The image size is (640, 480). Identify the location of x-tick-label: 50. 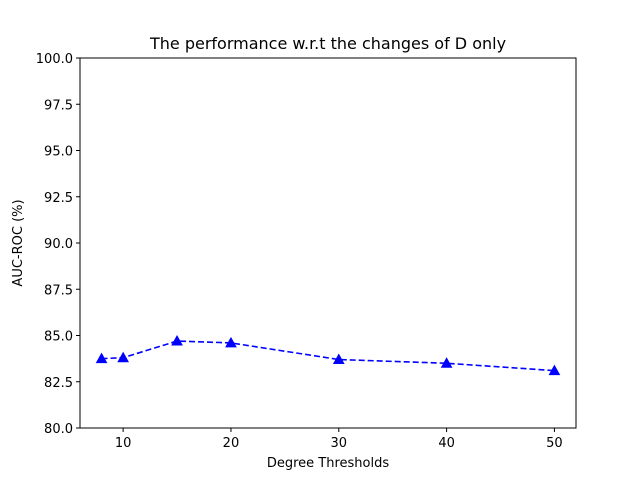
(554, 443).